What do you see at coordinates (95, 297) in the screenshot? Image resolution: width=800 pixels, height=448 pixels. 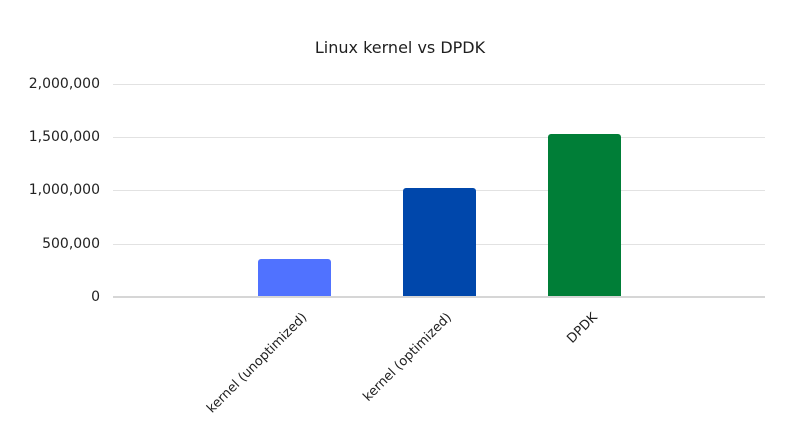 I see `y-tick-label: 0` at bounding box center [95, 297].